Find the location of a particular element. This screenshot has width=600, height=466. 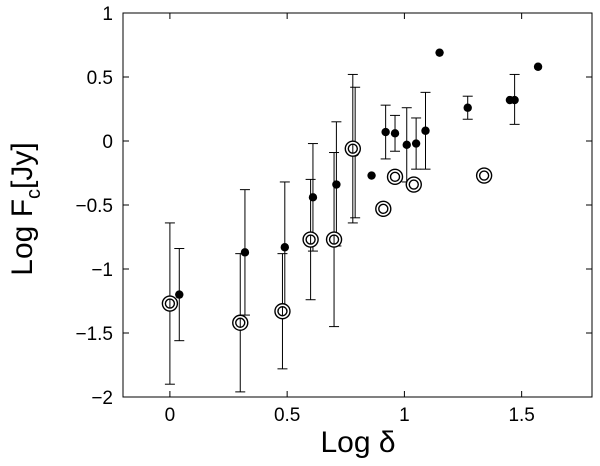

x-axis-label: Log δ is located at coordinates (357, 442).